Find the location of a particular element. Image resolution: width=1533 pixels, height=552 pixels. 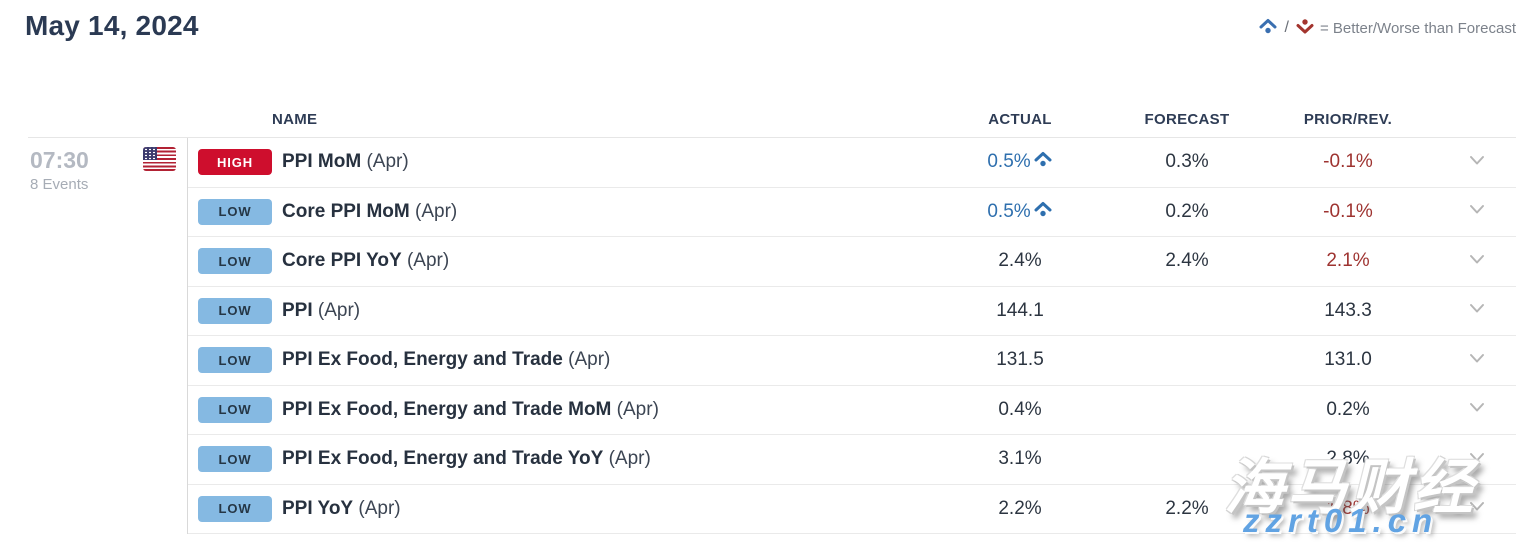

actual-cell: 2.2% is located at coordinates (1020, 509).